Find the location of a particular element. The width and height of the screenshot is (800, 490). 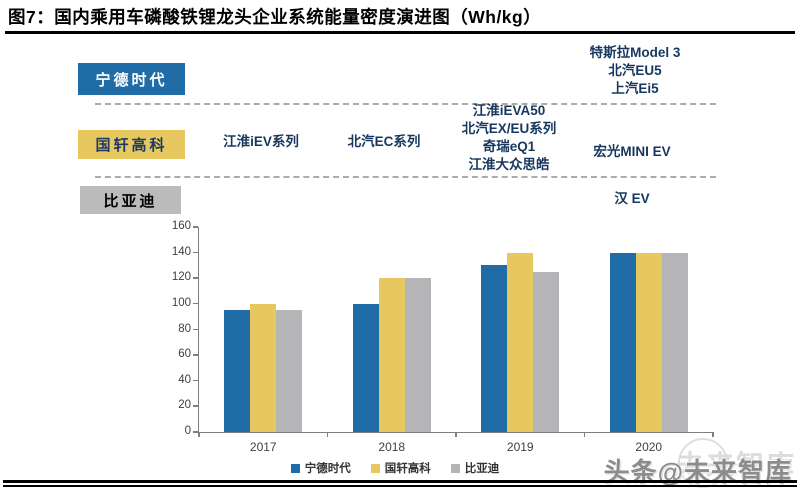

figure-bottom-divider-thick is located at coordinates (400, 481).